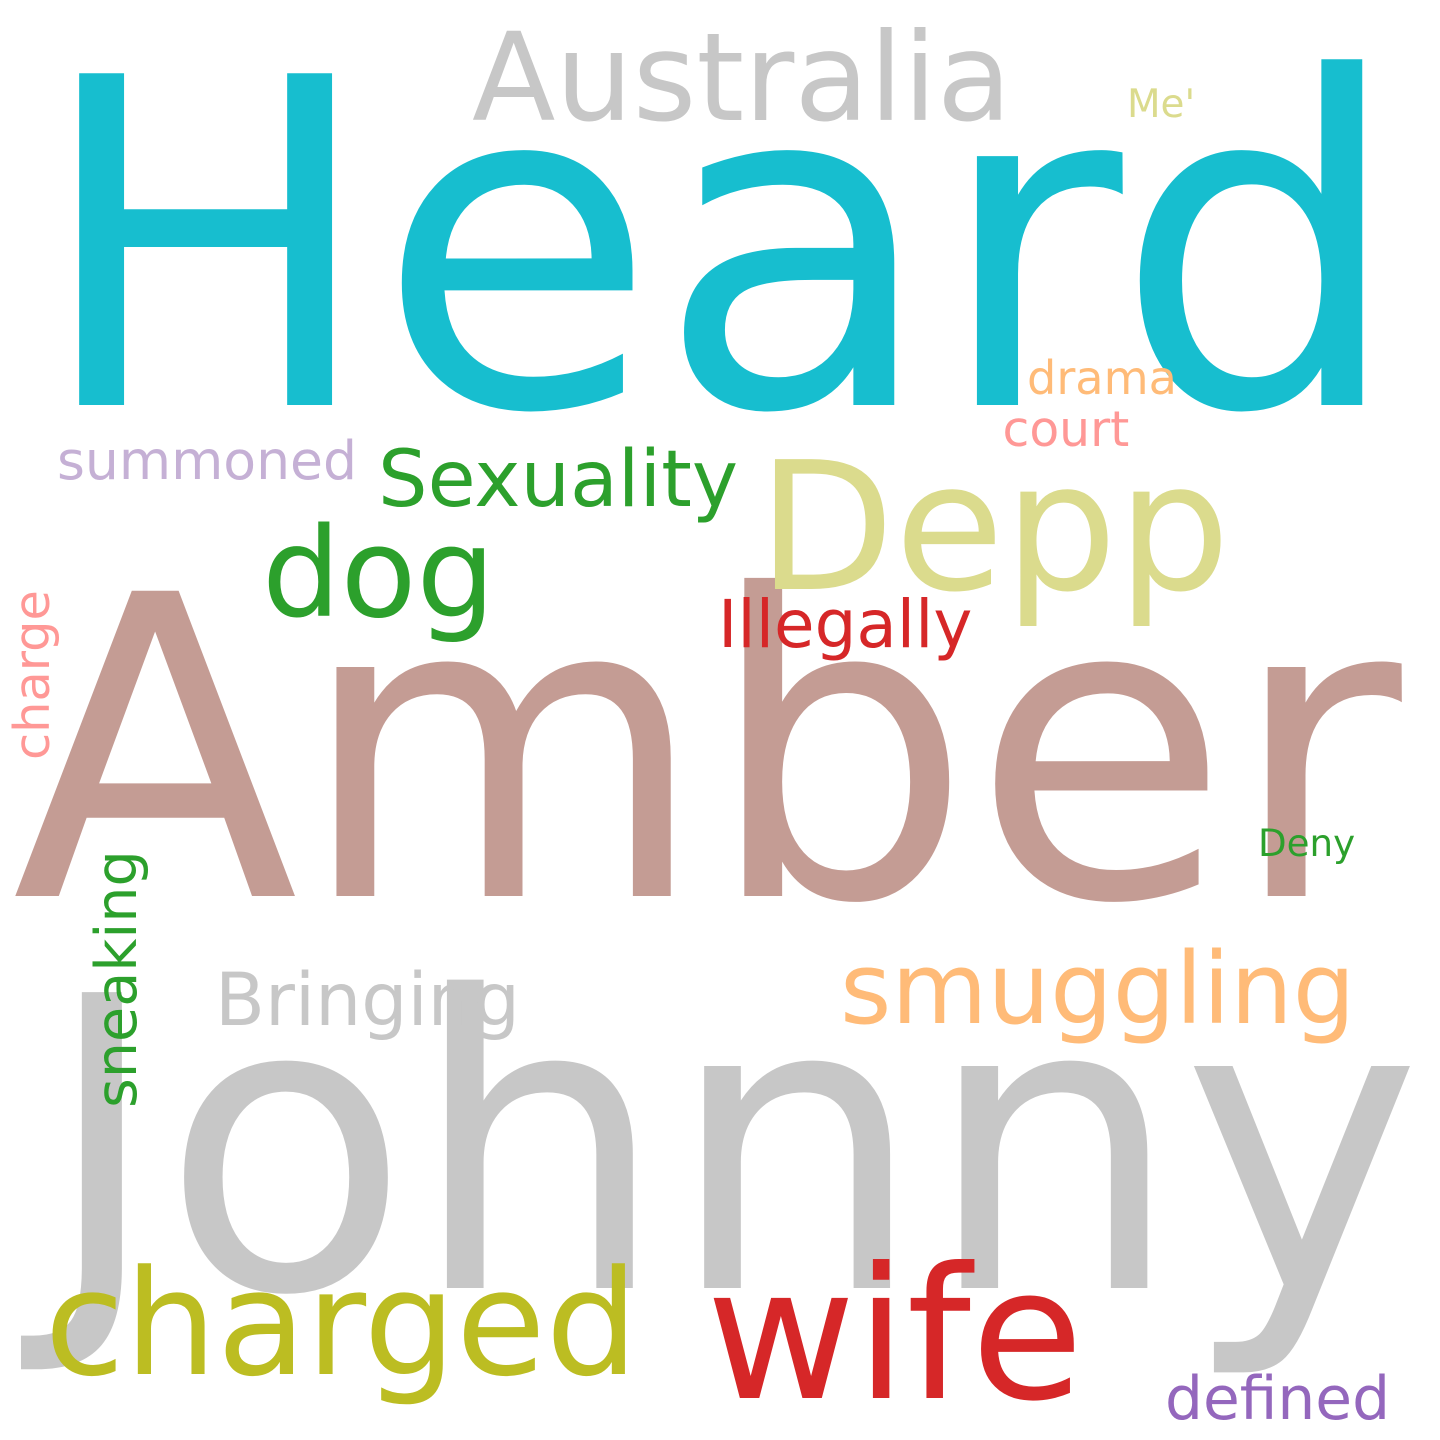 This screenshot has width=1440, height=1440. What do you see at coordinates (116, 979) in the screenshot?
I see `word-sneaking: sneaking` at bounding box center [116, 979].